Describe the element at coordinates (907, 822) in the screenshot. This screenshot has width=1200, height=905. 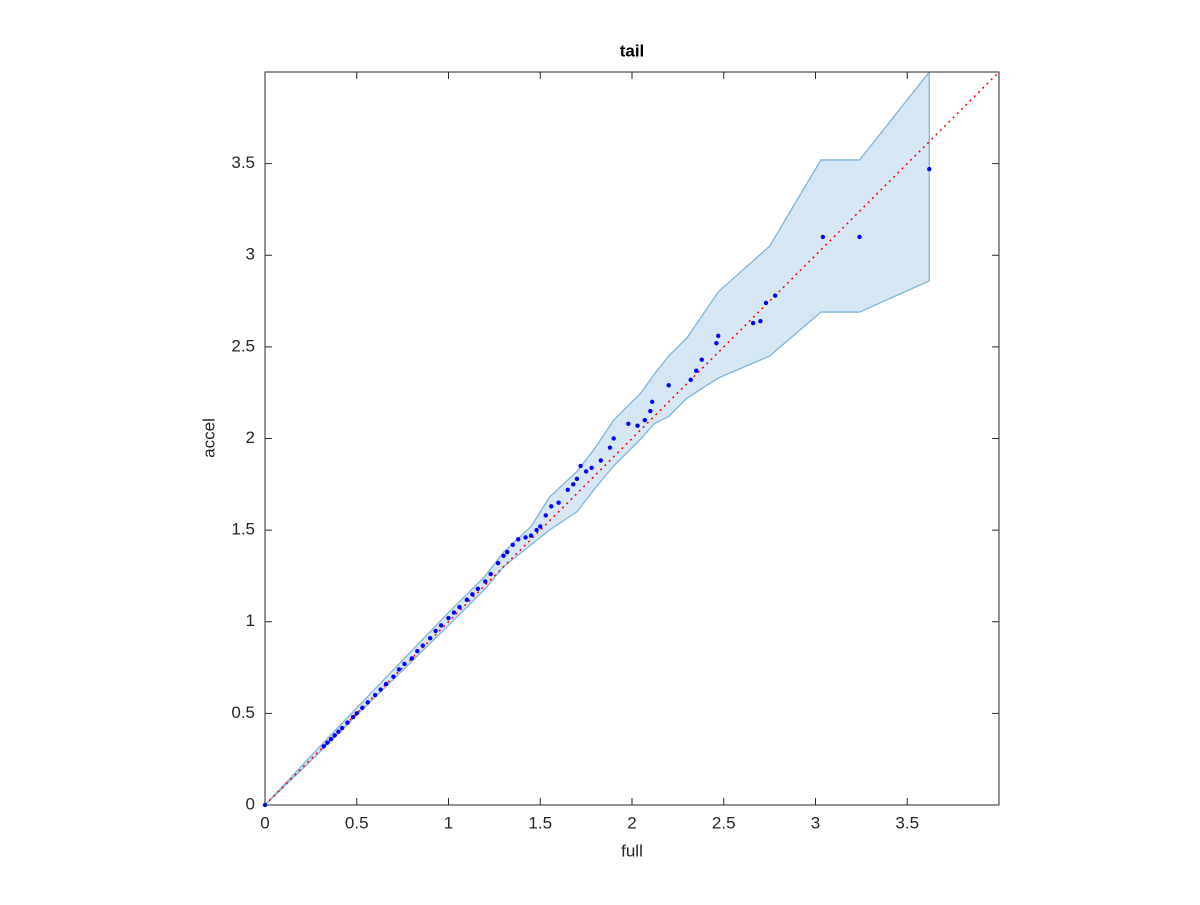
I see `x-tick-label: 3.5` at that location.